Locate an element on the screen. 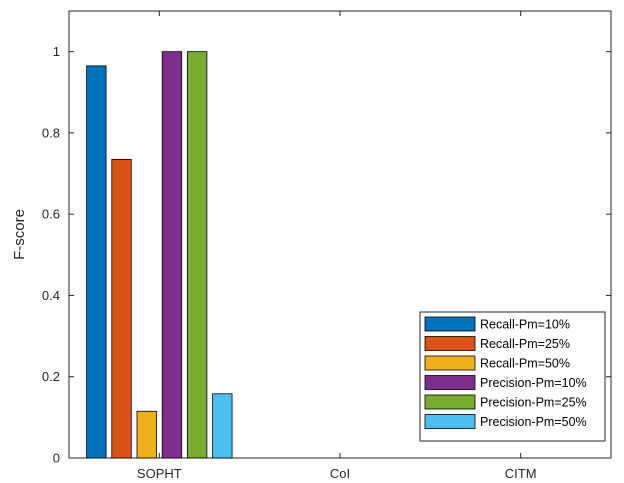  legend-entry-label: Recall-Pm=50% is located at coordinates (525, 364).